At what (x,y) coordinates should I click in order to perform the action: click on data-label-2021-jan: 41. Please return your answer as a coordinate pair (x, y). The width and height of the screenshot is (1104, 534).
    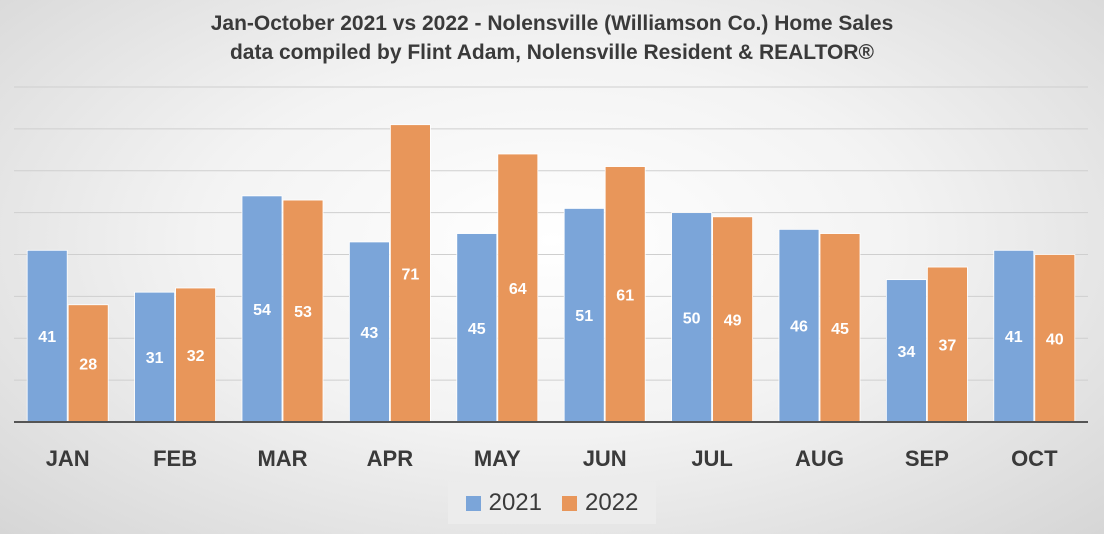
    Looking at the image, I should click on (47, 337).